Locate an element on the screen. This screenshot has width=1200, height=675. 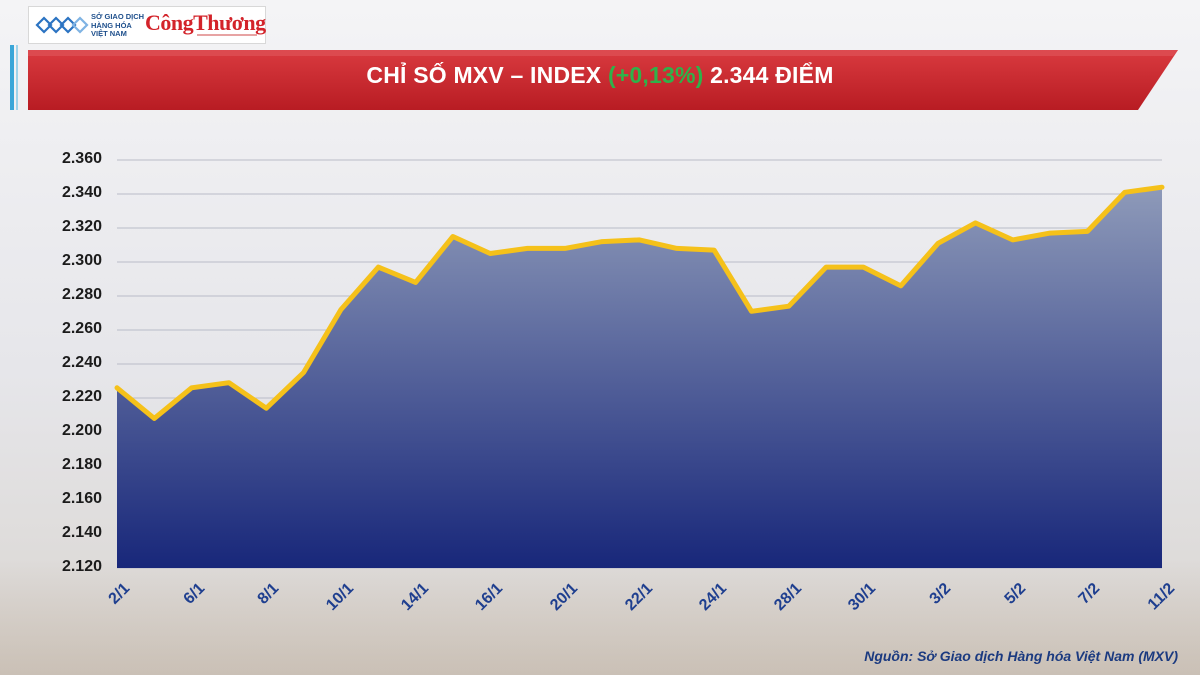
mxv-logo-line: SỞ GIAO DỊCH is located at coordinates (118, 16).